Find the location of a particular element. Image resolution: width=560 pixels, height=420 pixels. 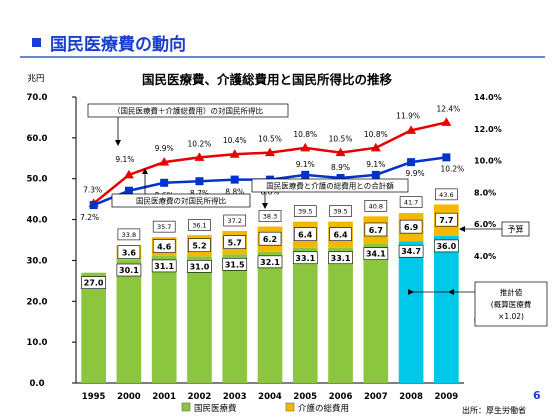

legend-label: 国民医療費 is located at coordinates (215, 408).